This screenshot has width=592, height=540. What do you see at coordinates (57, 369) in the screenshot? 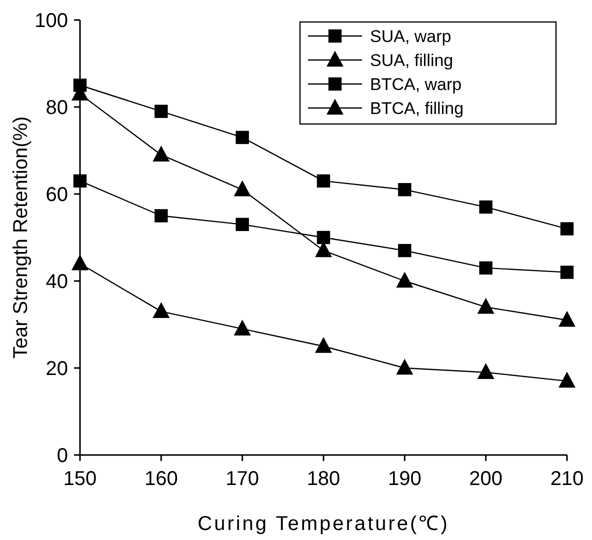
I see `y-tick-label: 20` at bounding box center [57, 369].